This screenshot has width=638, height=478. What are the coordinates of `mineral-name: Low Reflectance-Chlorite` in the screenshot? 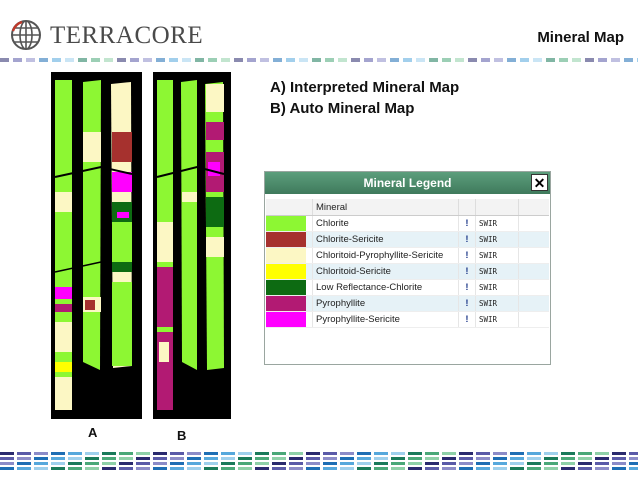 It's located at (385, 287).